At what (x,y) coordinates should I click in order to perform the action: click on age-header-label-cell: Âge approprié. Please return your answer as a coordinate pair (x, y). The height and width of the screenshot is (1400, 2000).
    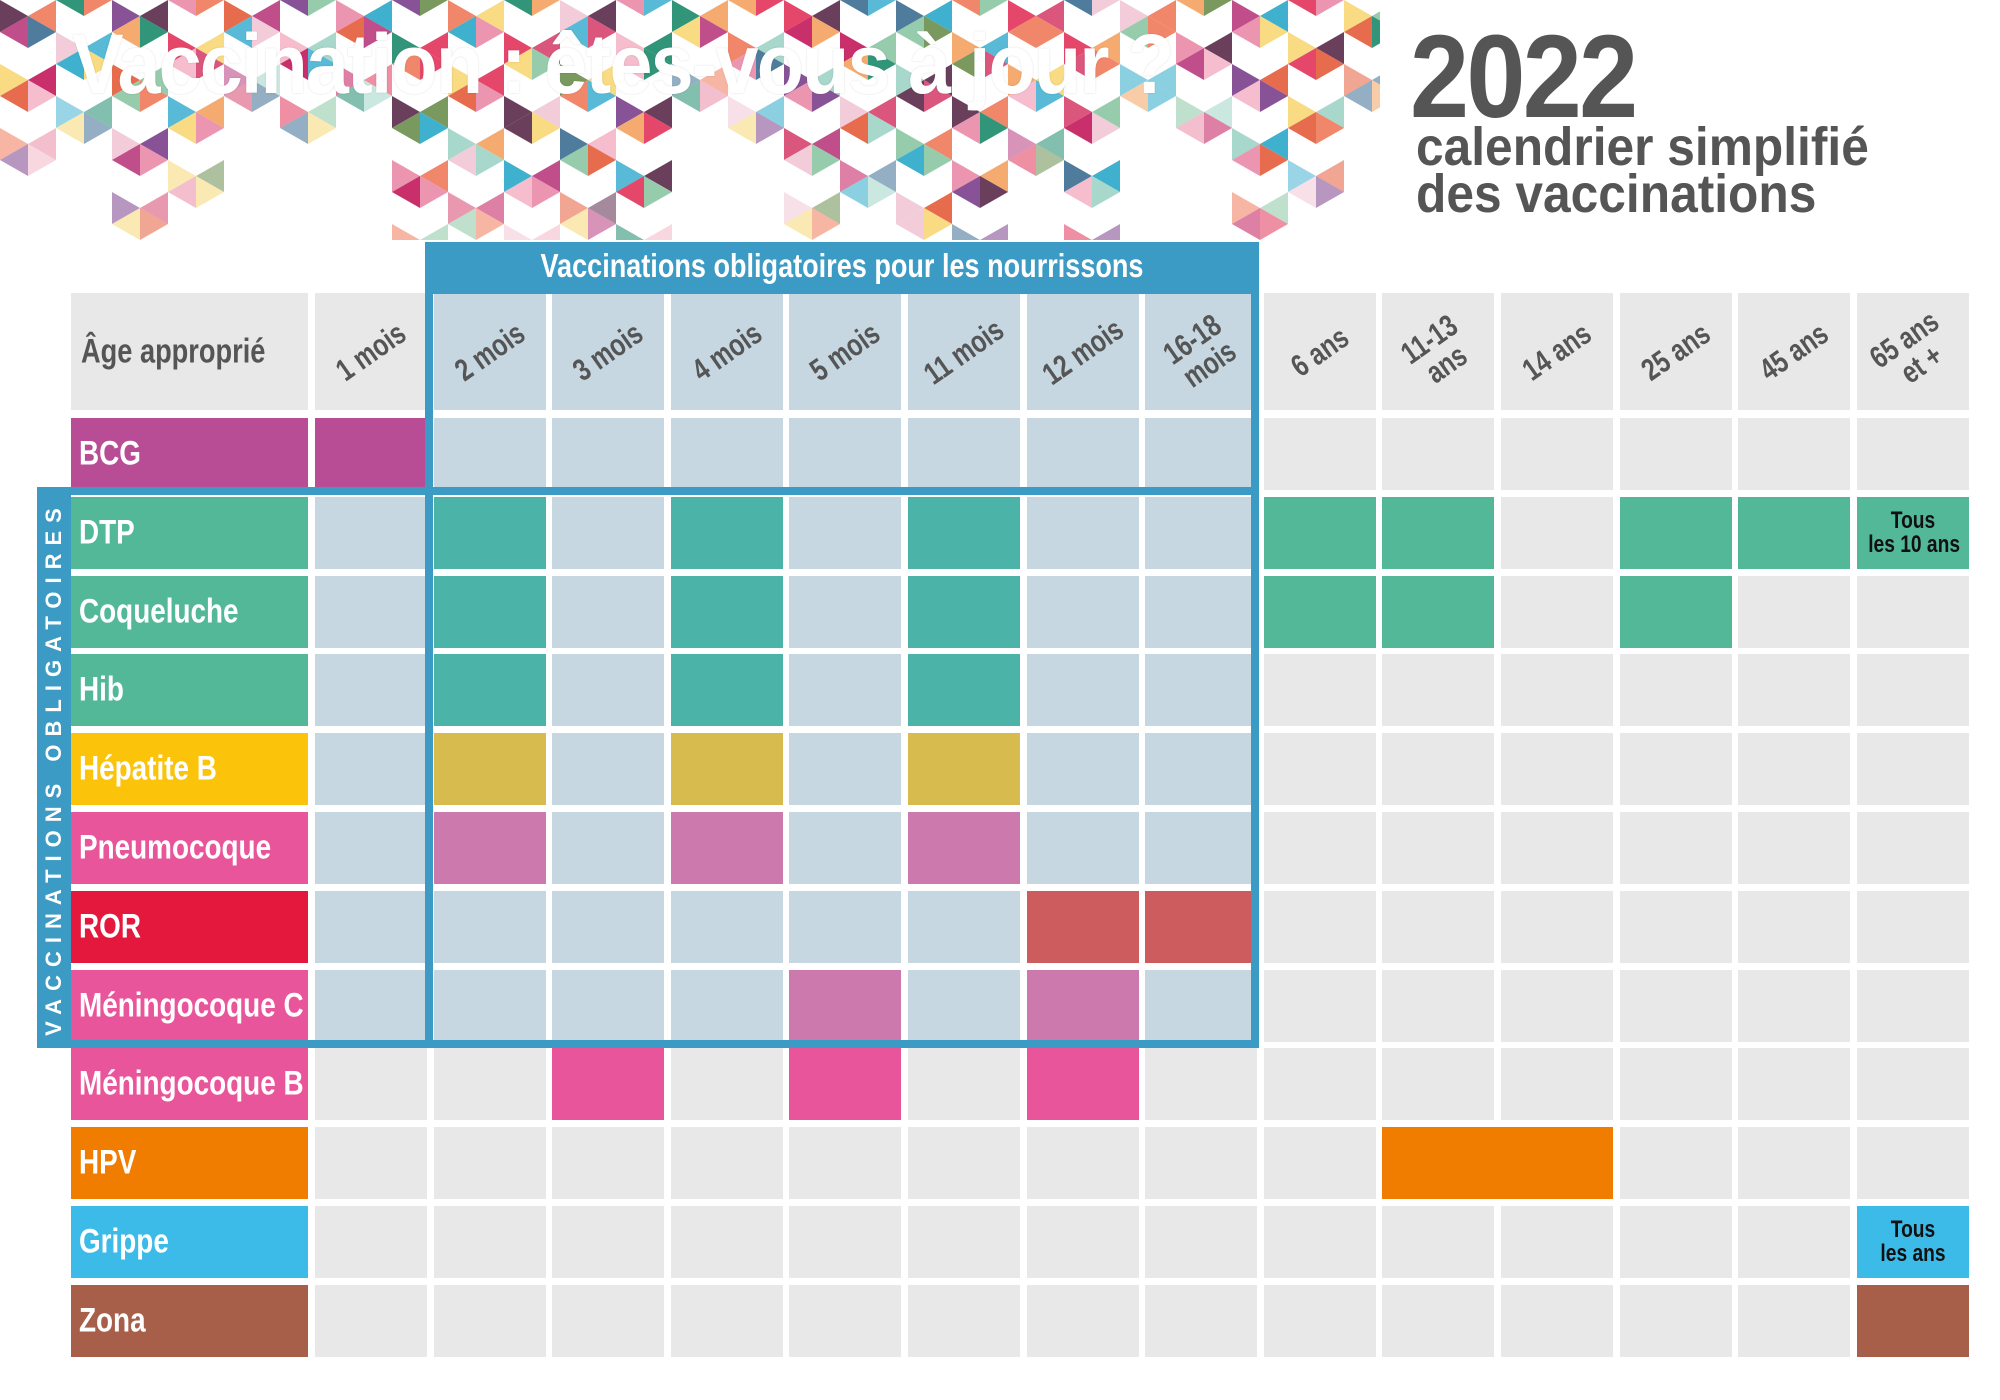
    Looking at the image, I should click on (189, 351).